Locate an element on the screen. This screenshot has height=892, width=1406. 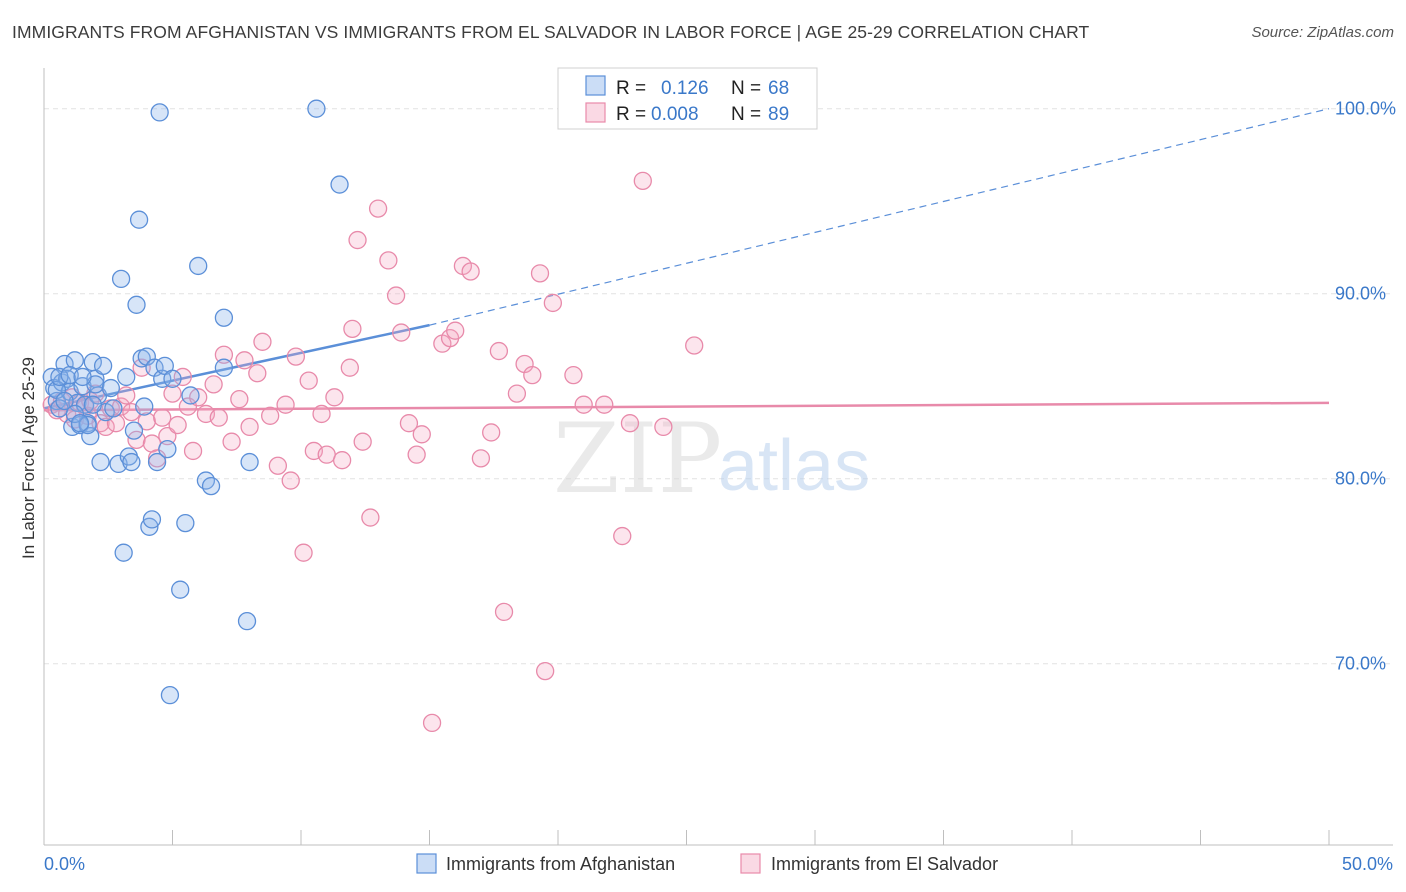
legend-swatch-afghanistan is located at coordinates (595, 85).